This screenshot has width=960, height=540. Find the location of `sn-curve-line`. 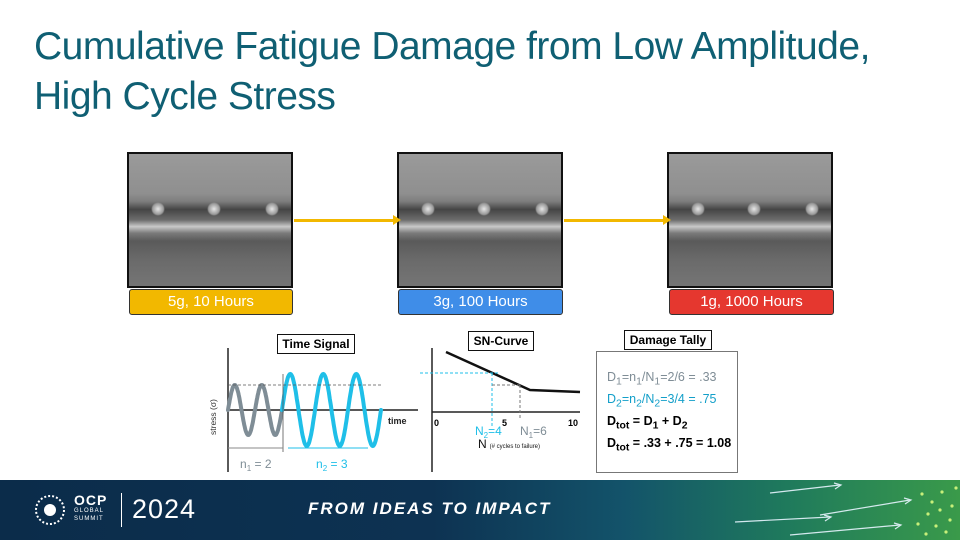

sn-curve-line is located at coordinates (513, 372).